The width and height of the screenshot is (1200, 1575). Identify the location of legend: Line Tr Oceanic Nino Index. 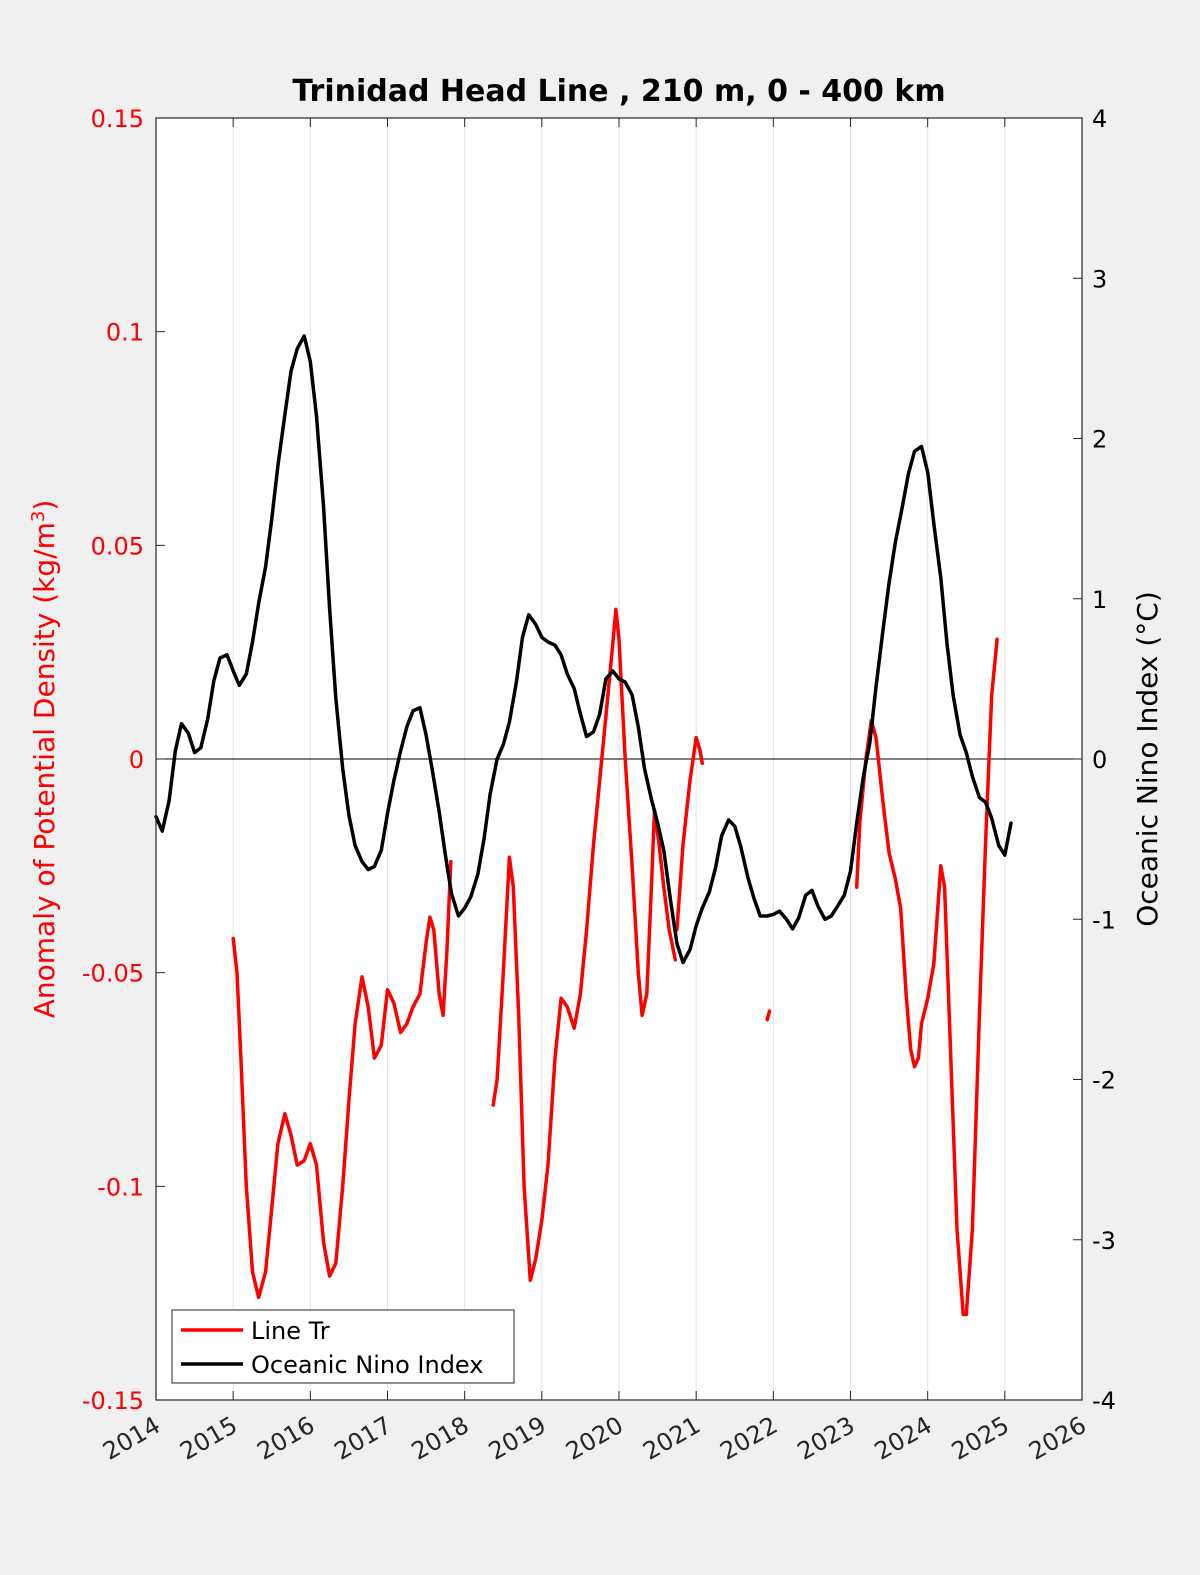
(343, 1346).